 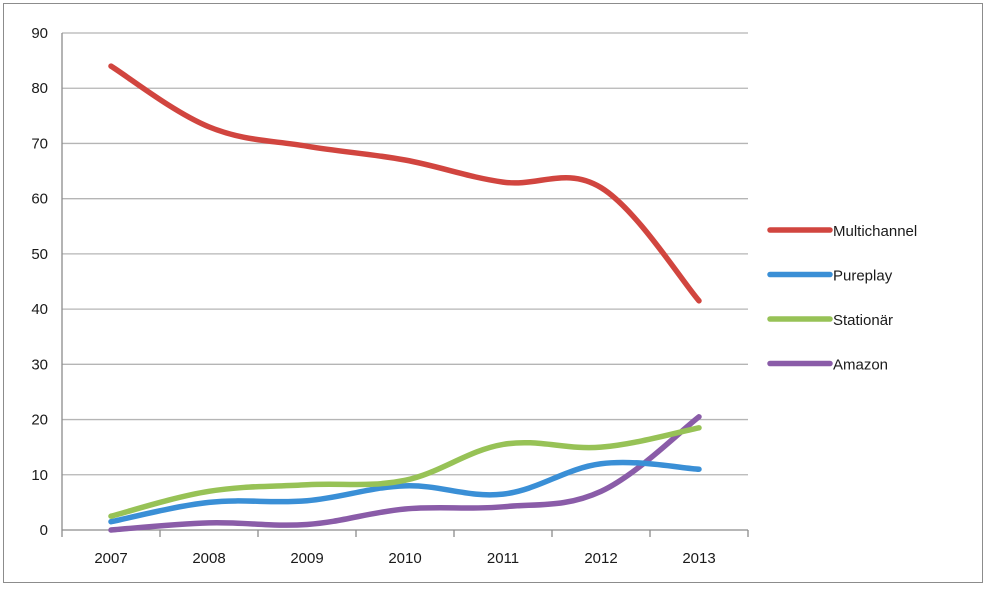 I want to click on x-axis: 2007 2008 2009 2010 2011 2012 2013, so click(x=405, y=548).